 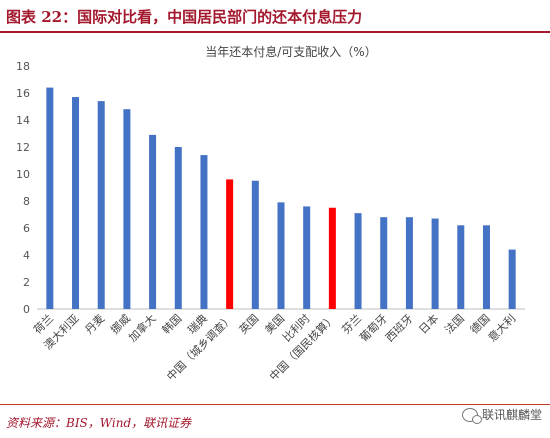 I want to click on y-tick-label: 8, so click(x=26, y=201).